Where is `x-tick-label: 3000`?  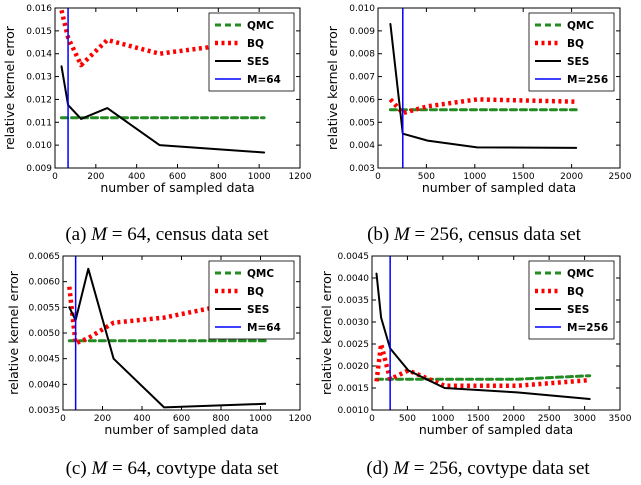
x-tick-label: 3000 is located at coordinates (584, 419).